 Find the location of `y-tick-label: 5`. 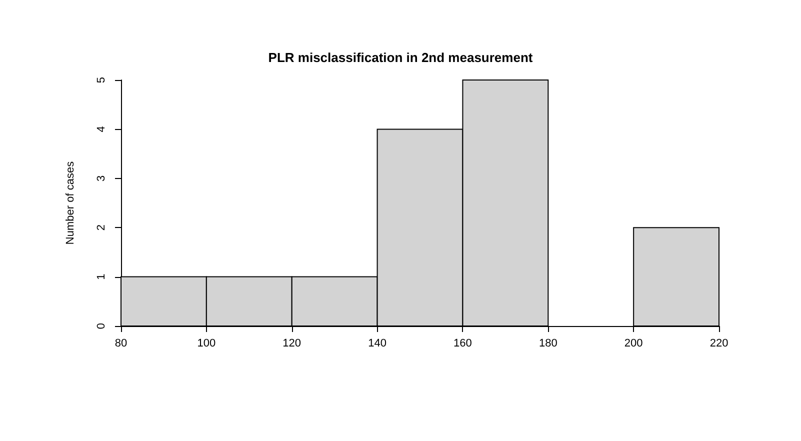

y-tick-label: 5 is located at coordinates (102, 80).